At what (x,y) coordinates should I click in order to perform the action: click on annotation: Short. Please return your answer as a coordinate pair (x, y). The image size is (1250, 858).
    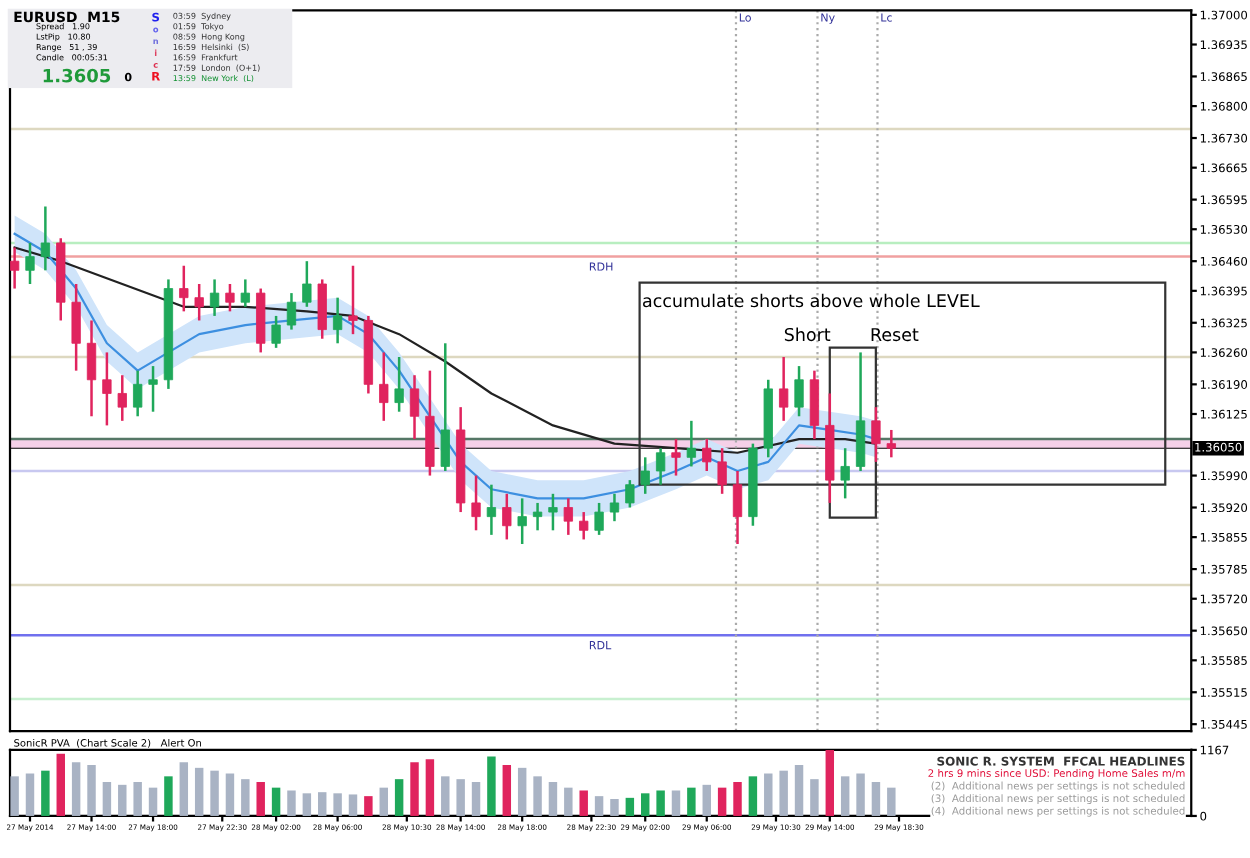
    Looking at the image, I should click on (807, 334).